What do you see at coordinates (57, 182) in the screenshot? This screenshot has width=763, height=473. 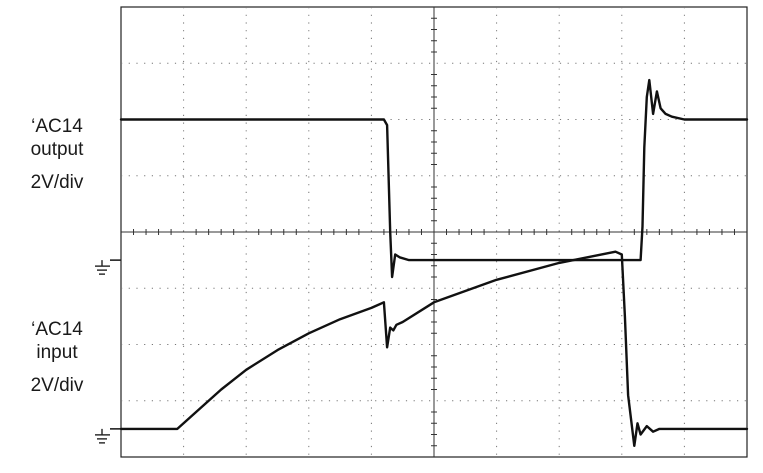 I see `output-scale-label: 2V/div` at bounding box center [57, 182].